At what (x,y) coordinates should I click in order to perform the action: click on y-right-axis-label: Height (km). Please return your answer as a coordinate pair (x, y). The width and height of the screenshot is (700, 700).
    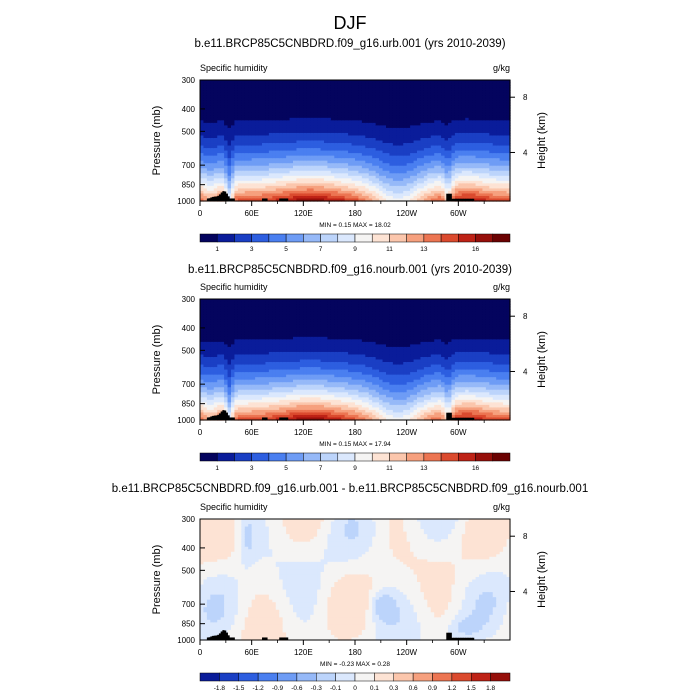
    Looking at the image, I should click on (542, 140).